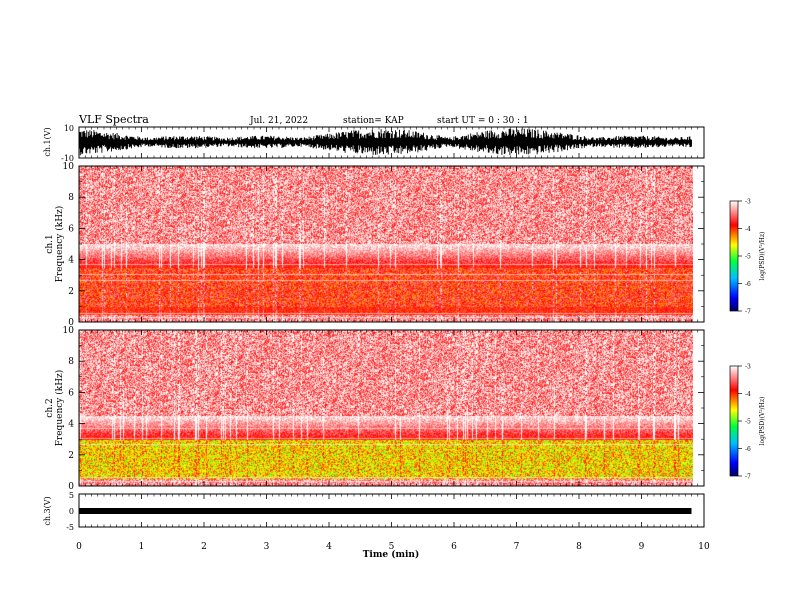 This screenshot has width=792, height=612. What do you see at coordinates (329, 547) in the screenshot?
I see `time-axis-tick-label: 4` at bounding box center [329, 547].